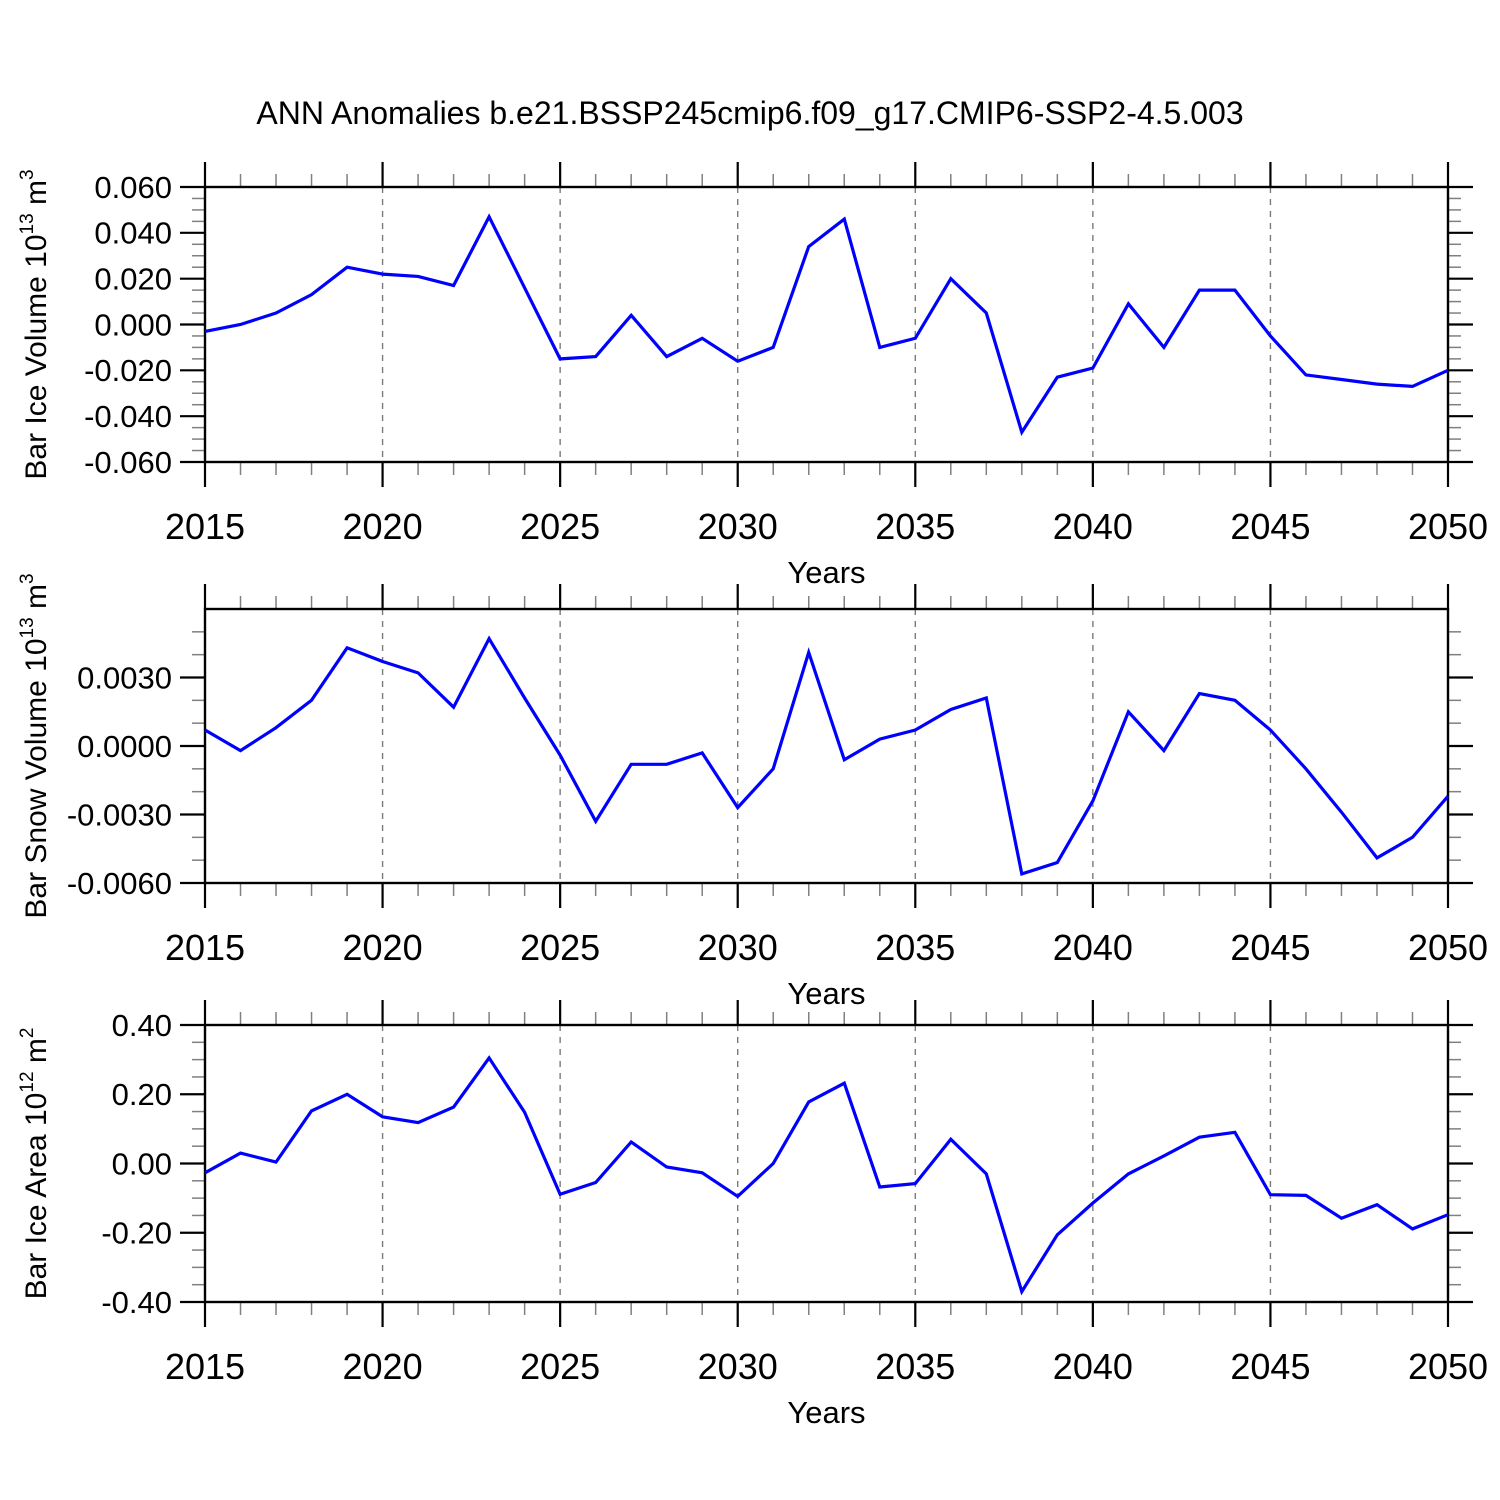  What do you see at coordinates (128, 462) in the screenshot?
I see `y-tick-label: -0.060` at bounding box center [128, 462].